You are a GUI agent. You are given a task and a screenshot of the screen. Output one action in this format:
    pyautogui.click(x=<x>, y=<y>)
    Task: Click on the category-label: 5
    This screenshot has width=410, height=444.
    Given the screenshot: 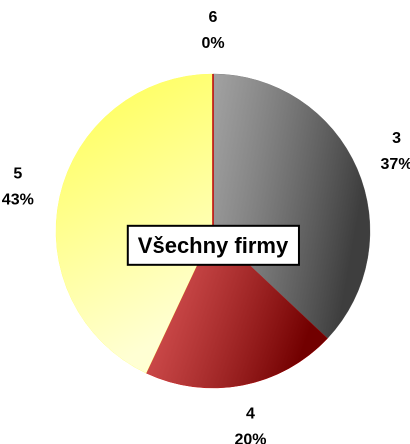 What is the action you would take?
    pyautogui.click(x=17, y=174)
    